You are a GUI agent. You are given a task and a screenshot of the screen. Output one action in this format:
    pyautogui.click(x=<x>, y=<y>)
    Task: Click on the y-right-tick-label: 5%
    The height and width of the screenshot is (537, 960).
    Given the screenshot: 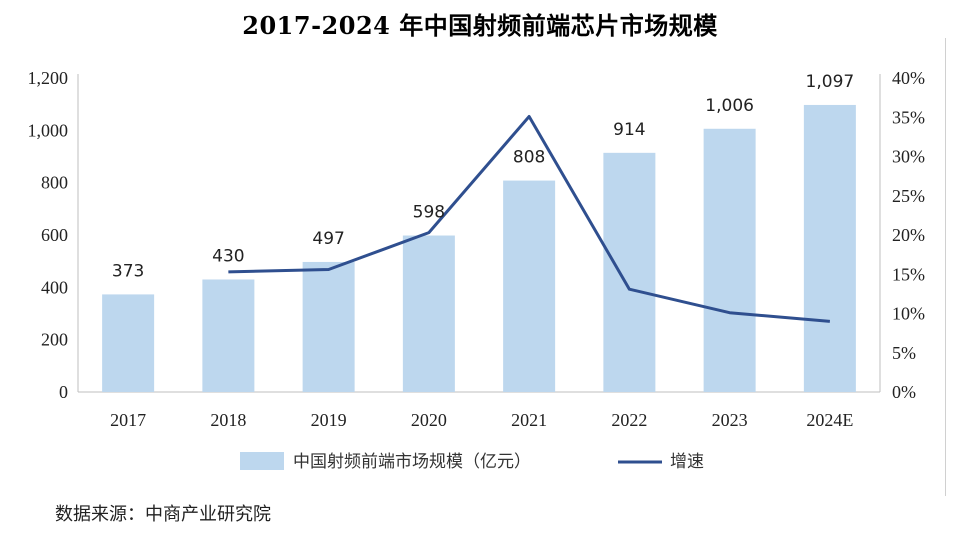 What is the action you would take?
    pyautogui.click(x=904, y=353)
    